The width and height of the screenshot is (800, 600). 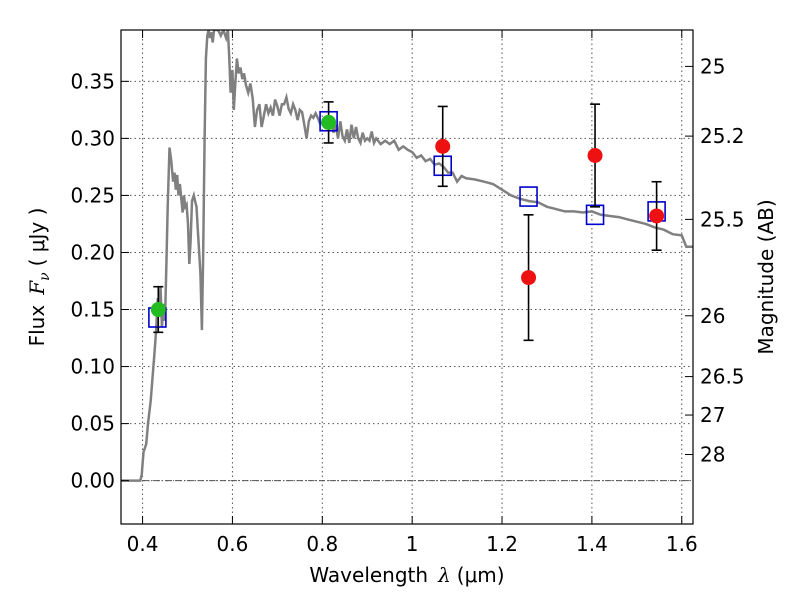 What do you see at coordinates (722, 219) in the screenshot?
I see `right-tick-label: 25.5` at bounding box center [722, 219].